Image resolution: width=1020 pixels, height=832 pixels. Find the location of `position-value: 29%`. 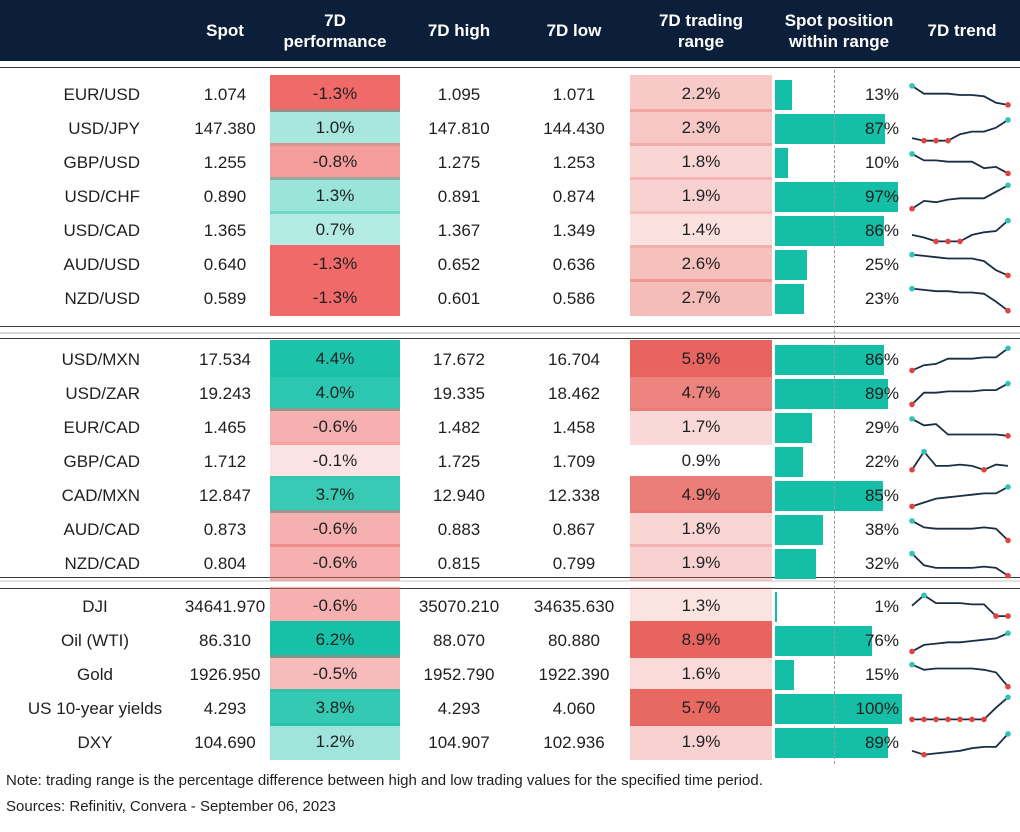

position-value: 29% is located at coordinates (881, 427).